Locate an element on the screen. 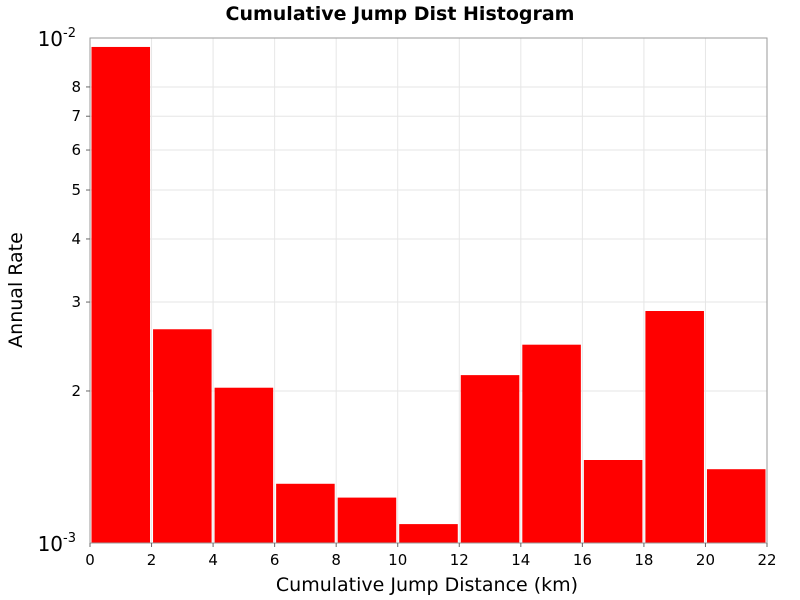 The image size is (800, 600). y-decade-label: 10-2 is located at coordinates (57, 38).